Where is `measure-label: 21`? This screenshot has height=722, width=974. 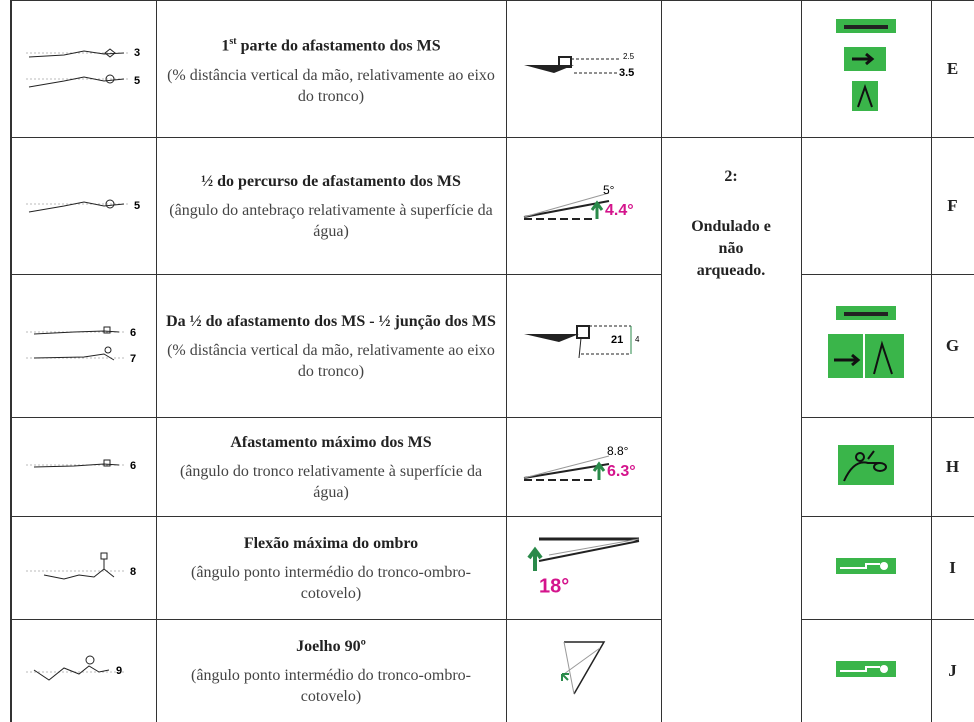 measure-label: 21 is located at coordinates (617, 339).